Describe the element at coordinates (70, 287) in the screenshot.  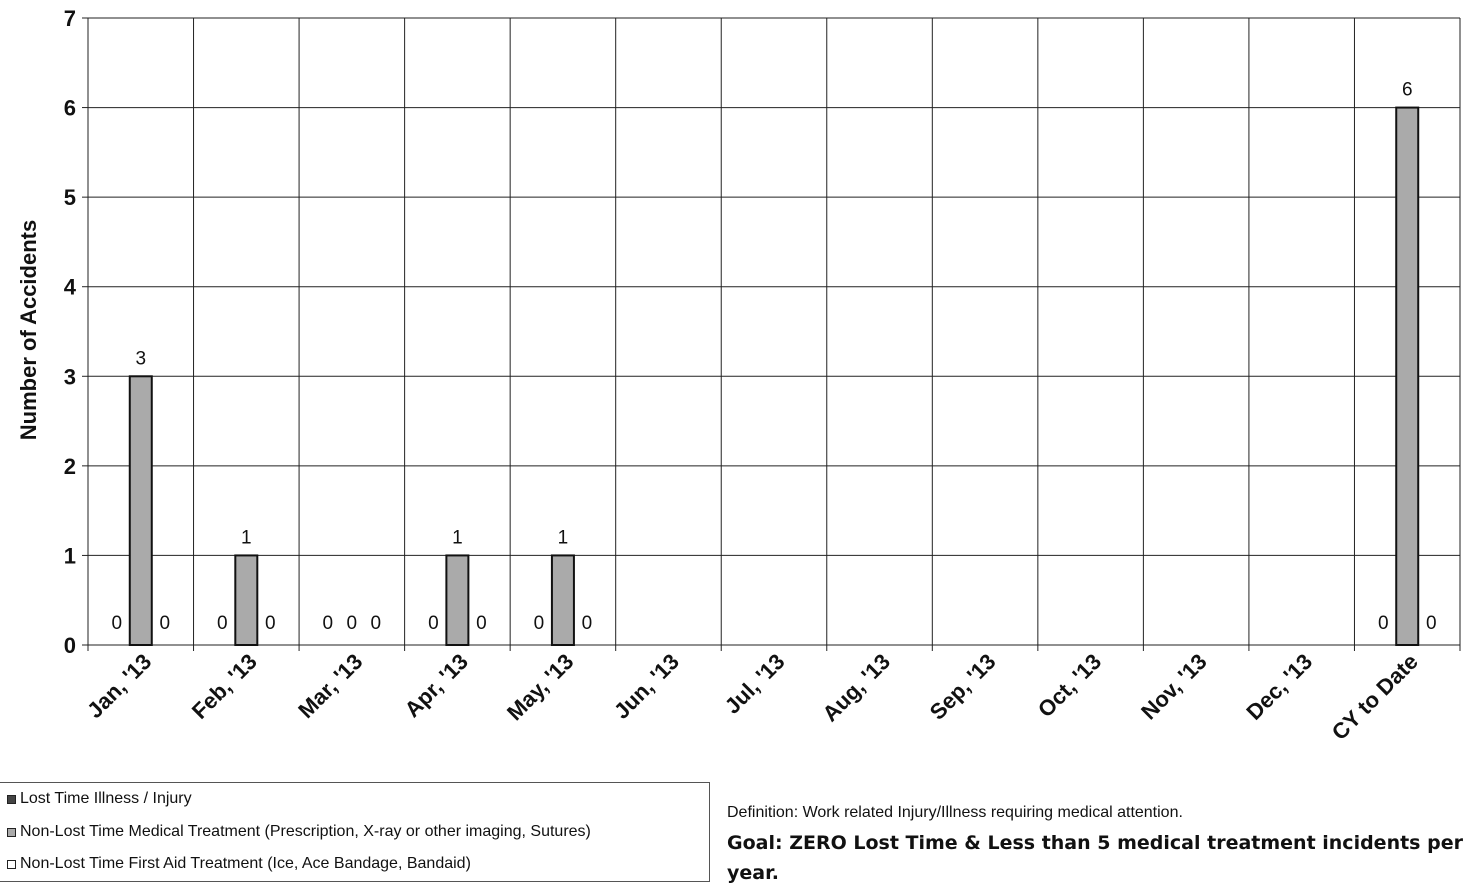
I see `y-tick-label: 4` at that location.